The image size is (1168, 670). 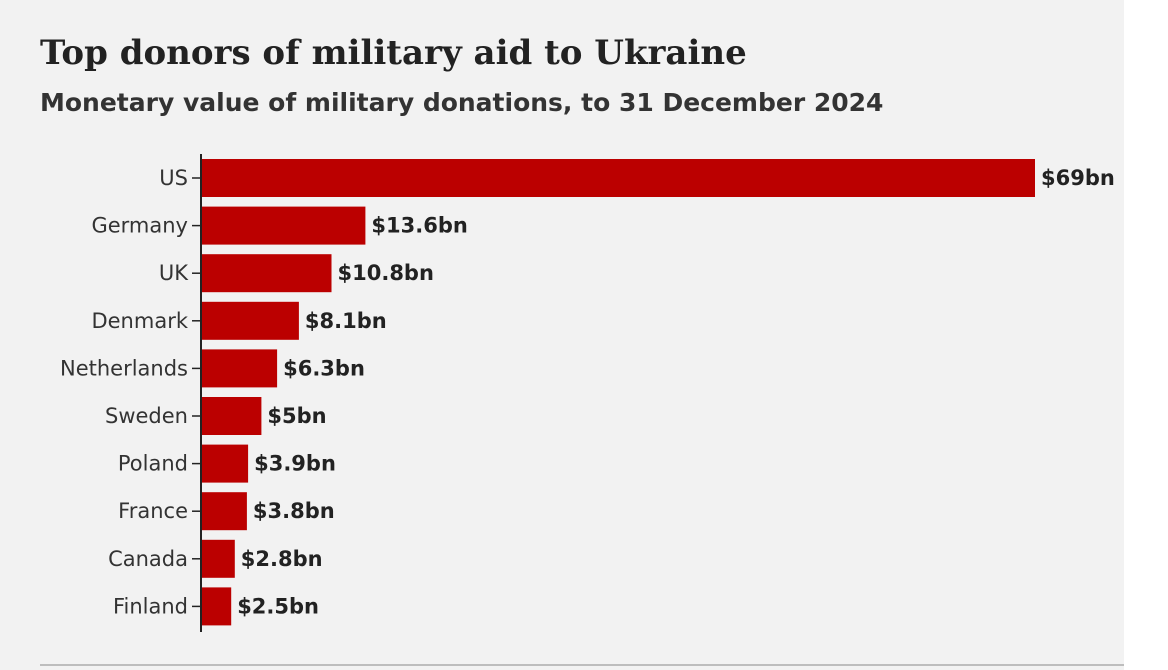 I want to click on value-label: $2.8bn, so click(x=282, y=559).